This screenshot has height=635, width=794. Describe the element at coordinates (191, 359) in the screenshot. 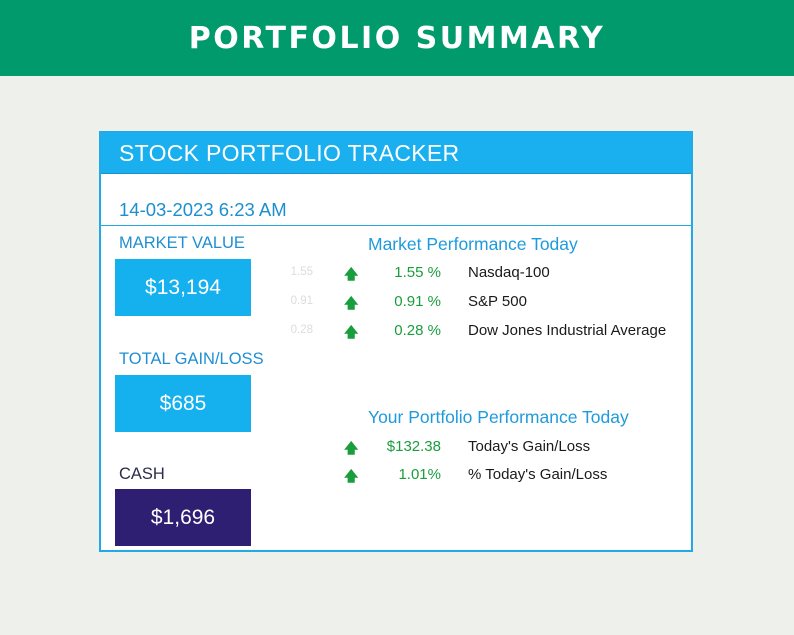

I see `total-gain-loss-label: TOTAL GAIN/LOSS` at that location.